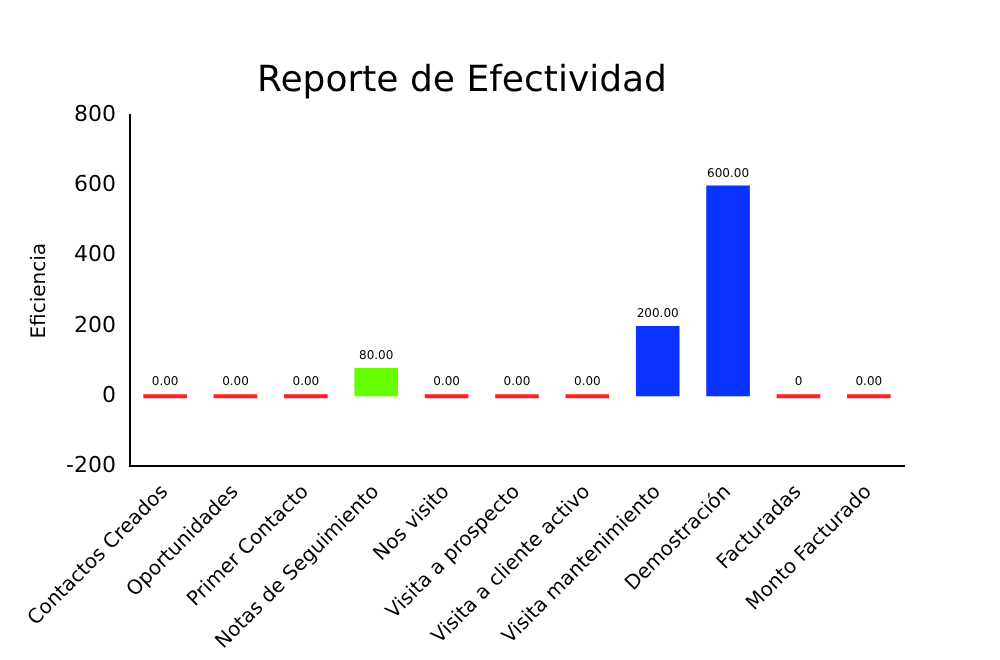 The image size is (1000, 660). What do you see at coordinates (94, 324) in the screenshot?
I see `y-tick-label: 200` at bounding box center [94, 324].